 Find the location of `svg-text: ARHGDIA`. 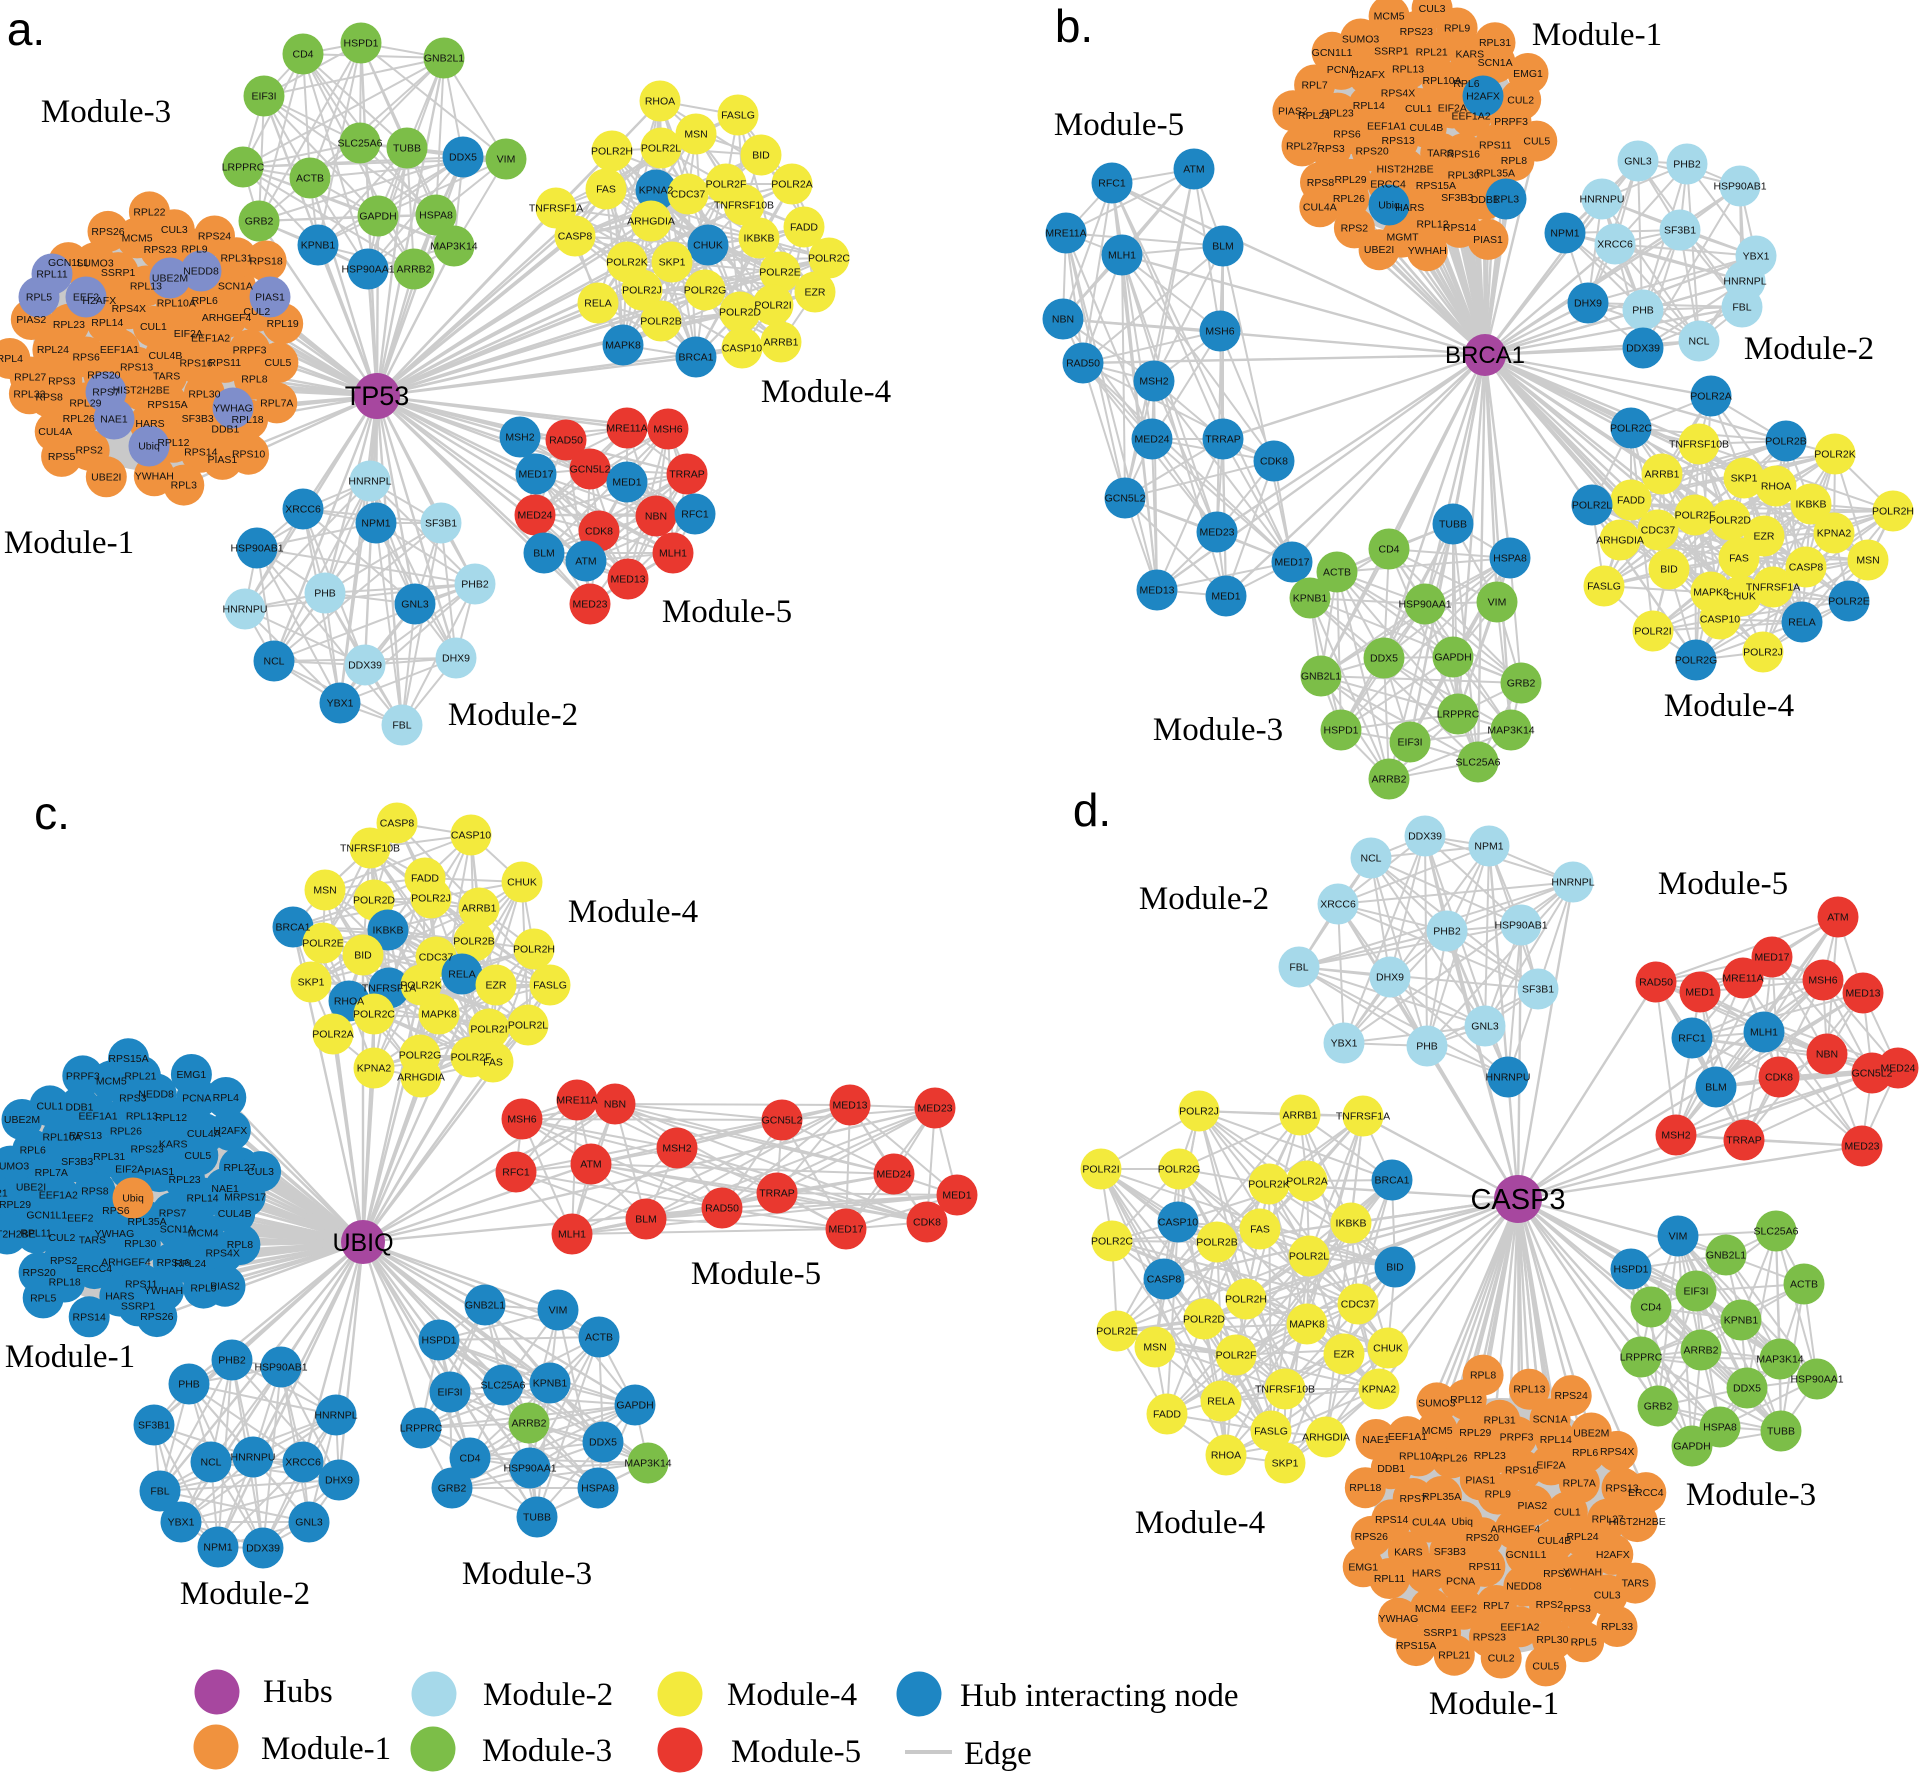

svg-text: ARHGDIA is located at coordinates (1620, 541).